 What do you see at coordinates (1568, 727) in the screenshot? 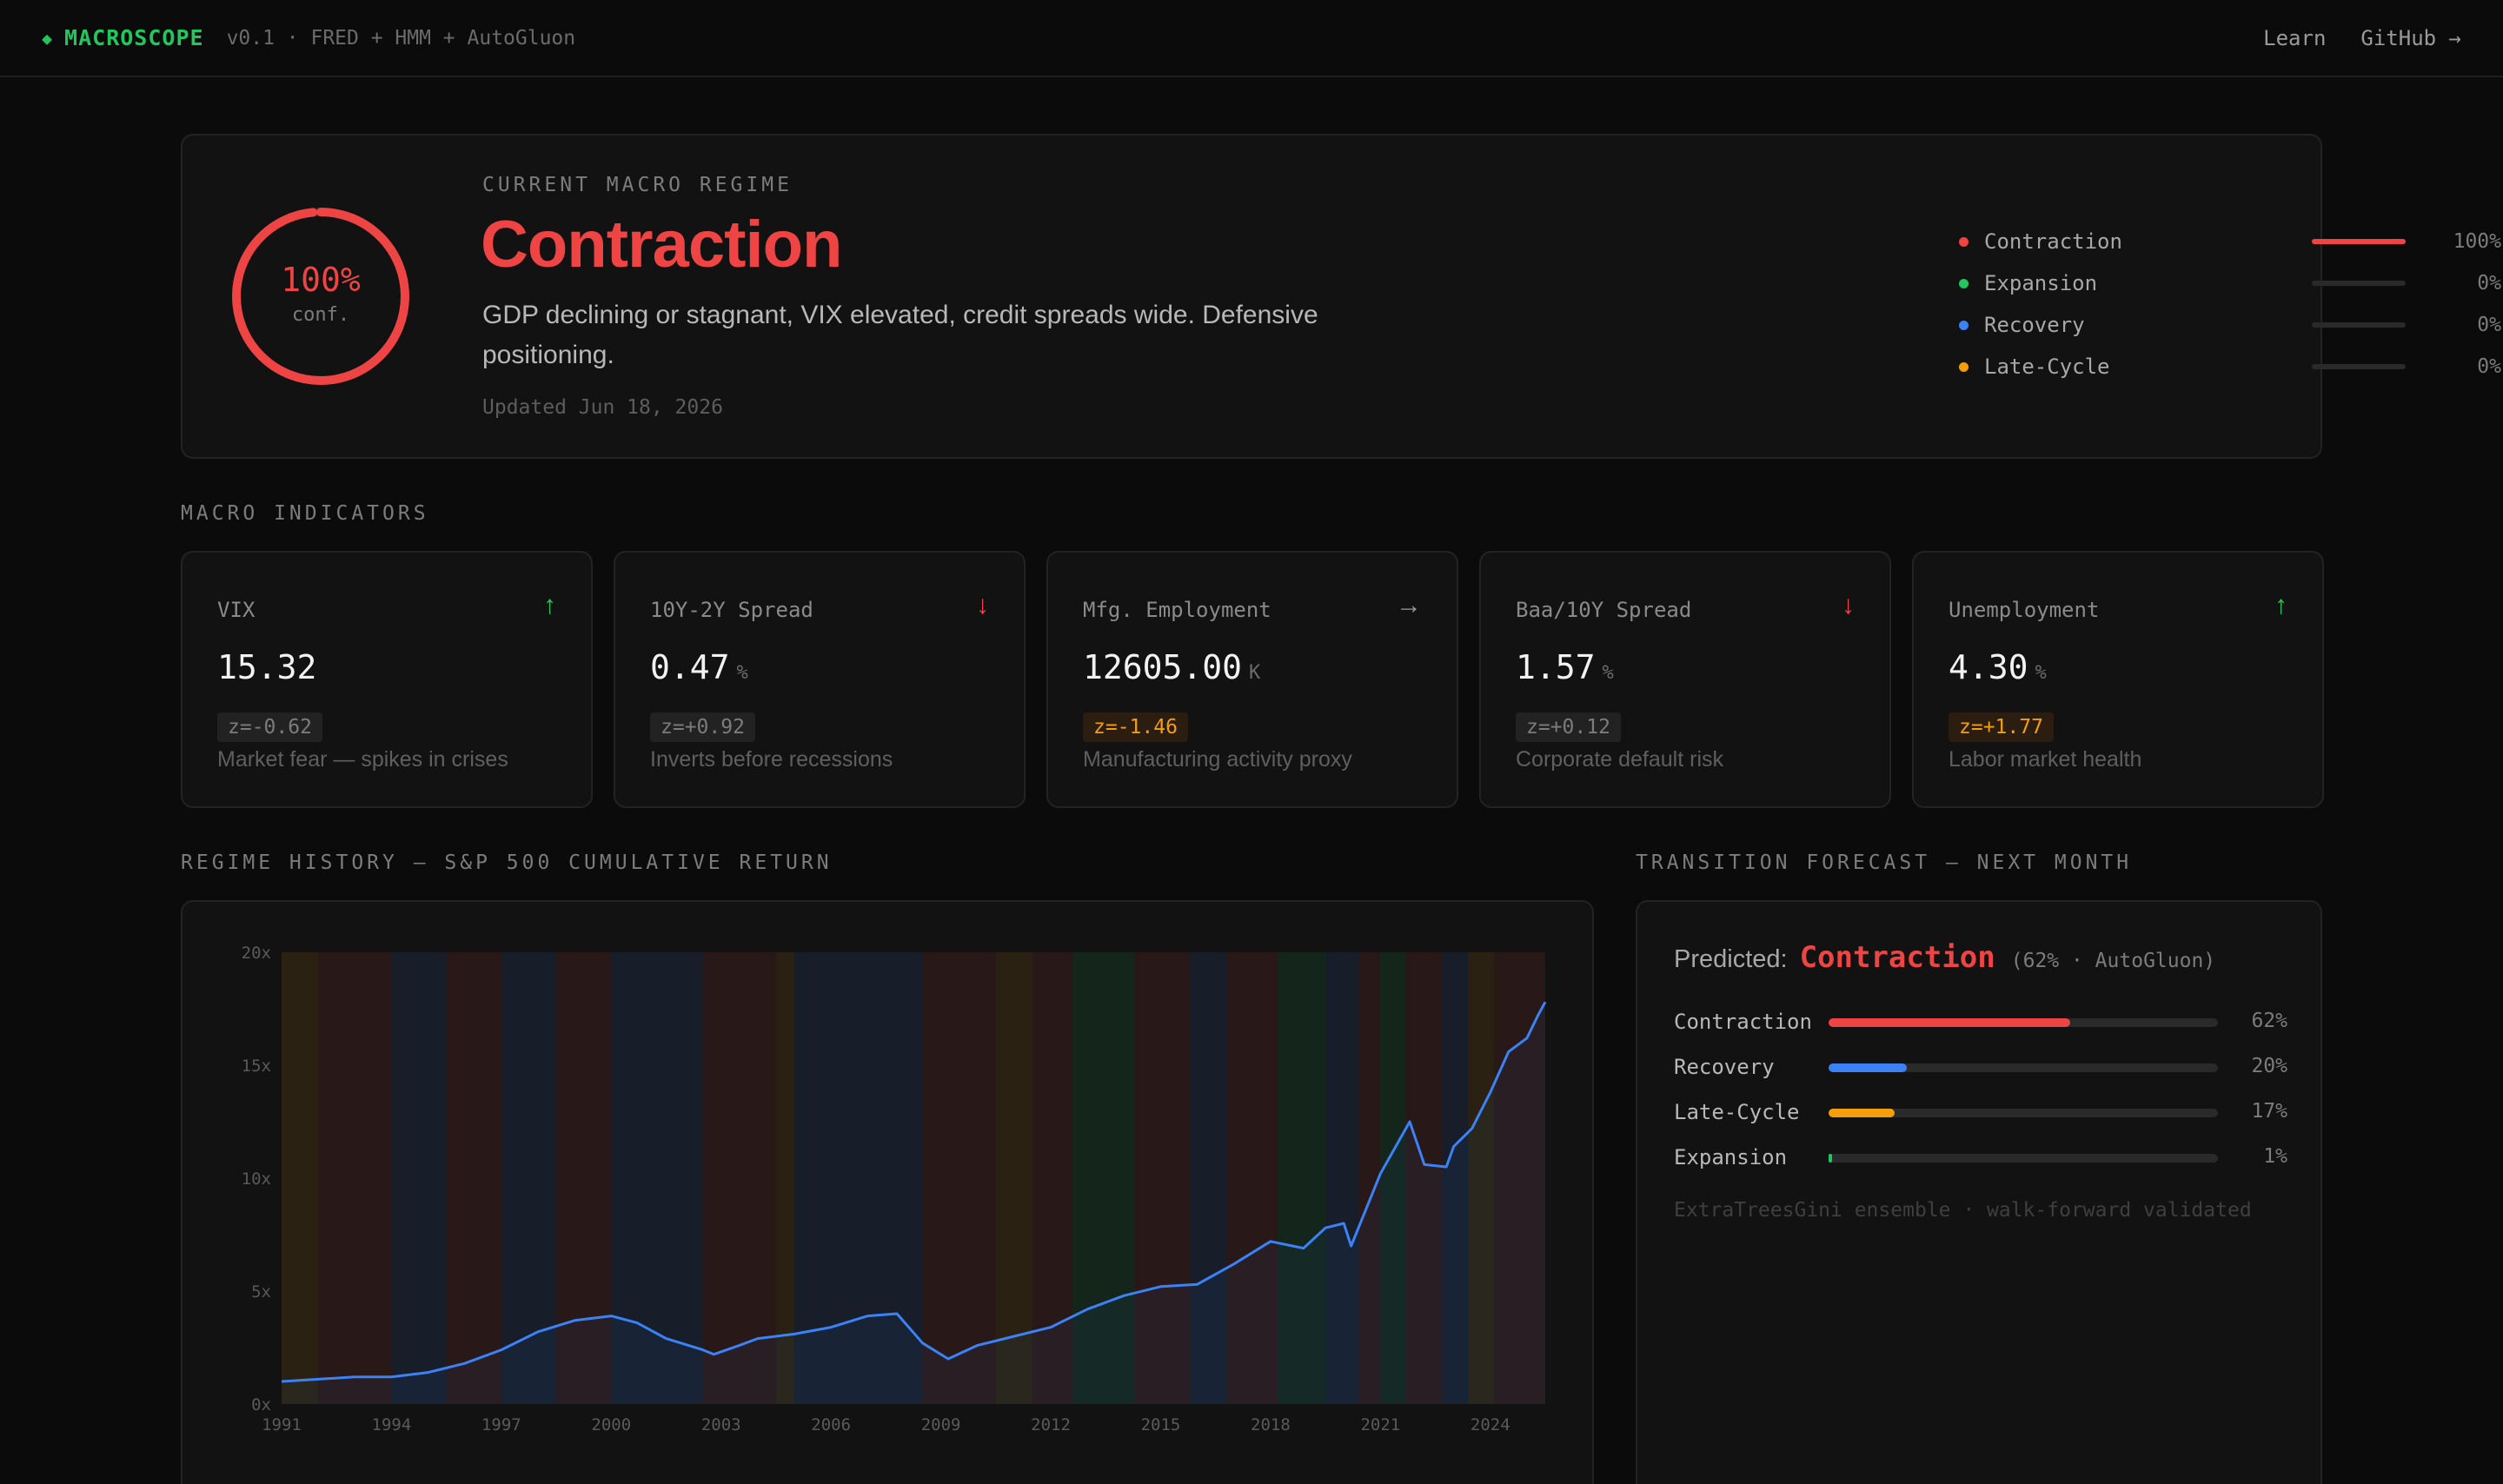
I see `indicator-zscore-badge: z=+0.12` at bounding box center [1568, 727].